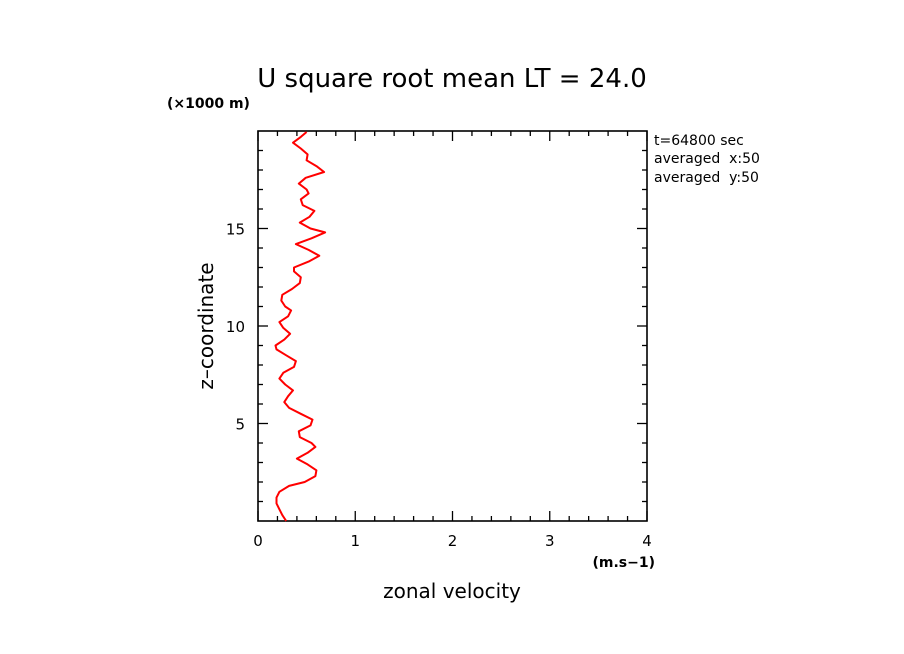 This screenshot has height=654, width=904. What do you see at coordinates (208, 104) in the screenshot?
I see `y-unit-label: (×1000 m)` at bounding box center [208, 104].